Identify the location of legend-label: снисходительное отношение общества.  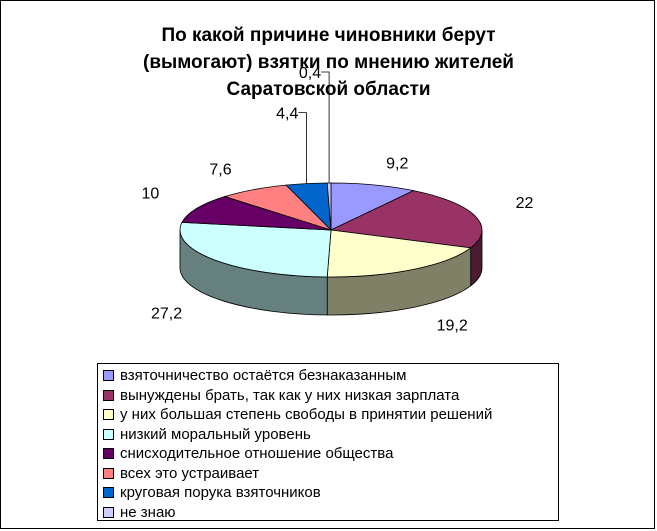
(257, 454).